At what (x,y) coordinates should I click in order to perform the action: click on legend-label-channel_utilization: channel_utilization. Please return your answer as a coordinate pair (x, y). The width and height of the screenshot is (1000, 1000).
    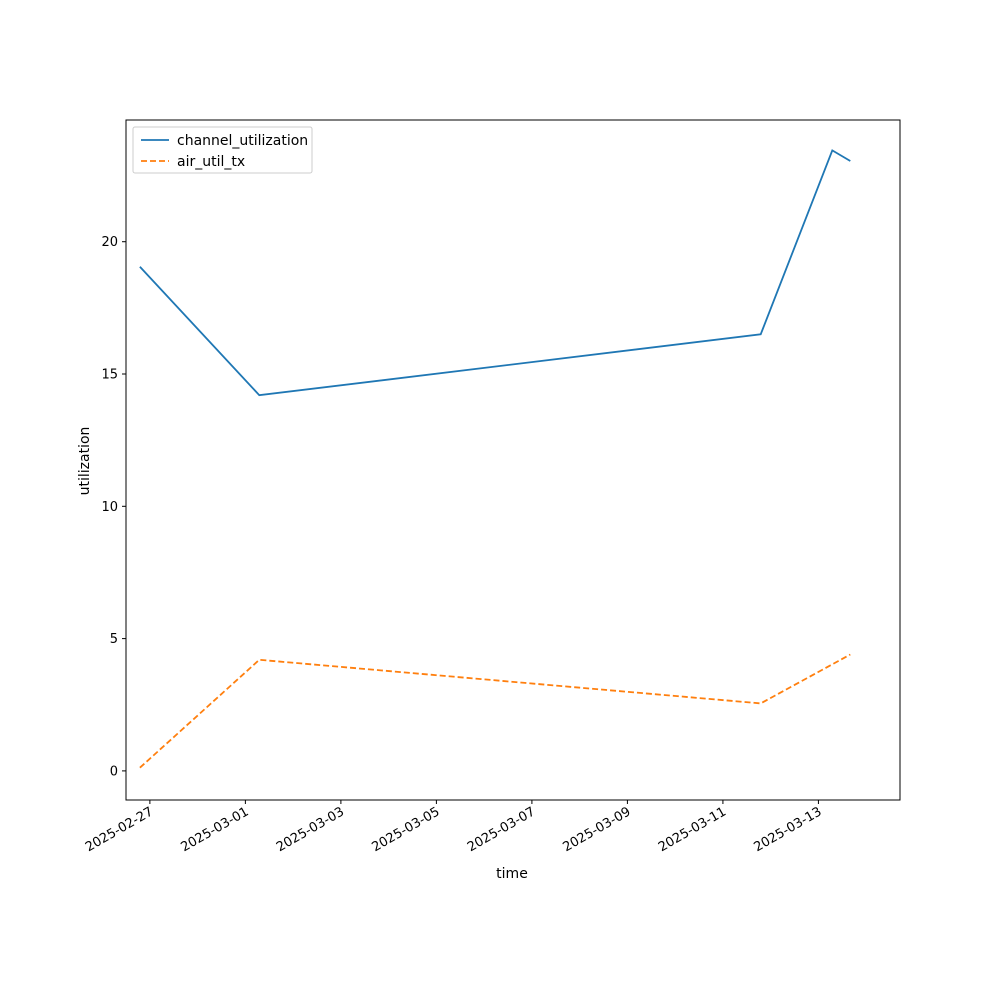
    Looking at the image, I should click on (242, 141).